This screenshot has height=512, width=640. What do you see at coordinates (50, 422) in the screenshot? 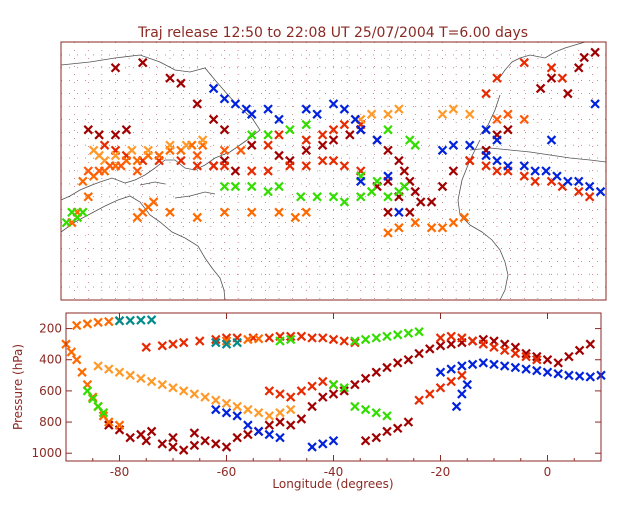
I see `y-tick-label: 800` at bounding box center [50, 422].